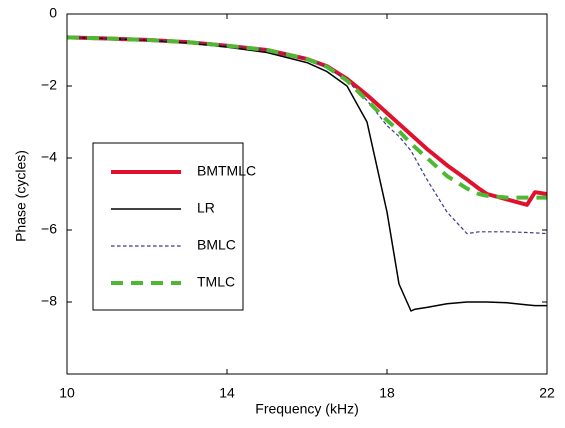 Image resolution: width=565 pixels, height=428 pixels. Describe the element at coordinates (547, 393) in the screenshot. I see `x-tick-label: 22` at that location.